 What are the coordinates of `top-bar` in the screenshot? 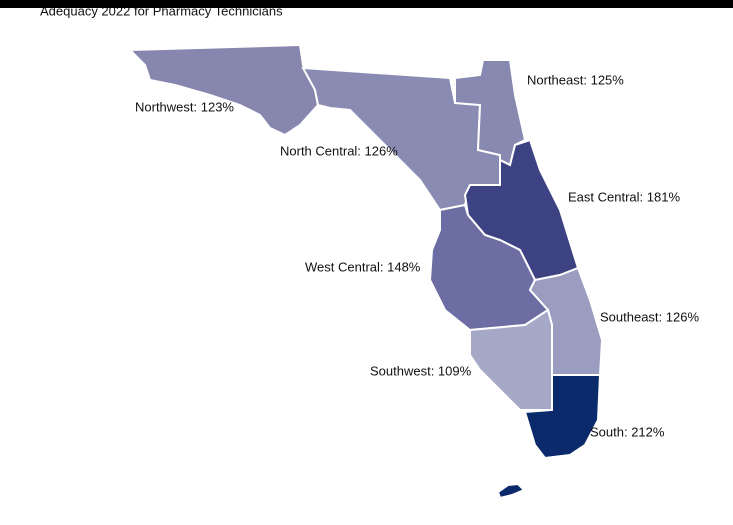 It's located at (366, 4).